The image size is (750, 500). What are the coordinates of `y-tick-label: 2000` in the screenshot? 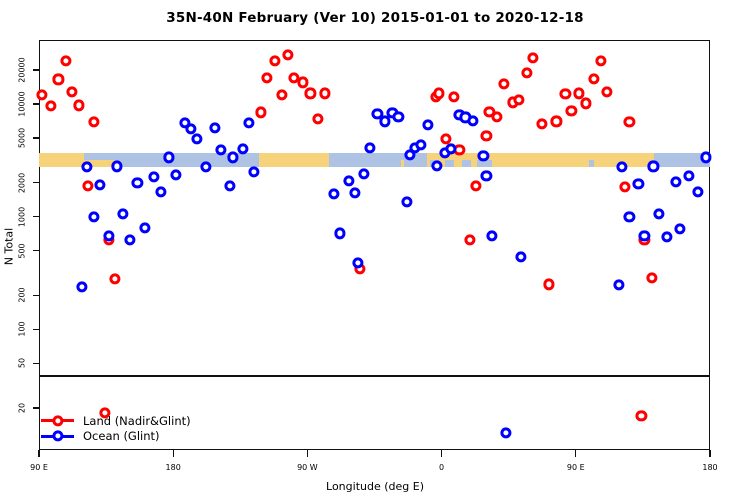 It's located at (22, 182).